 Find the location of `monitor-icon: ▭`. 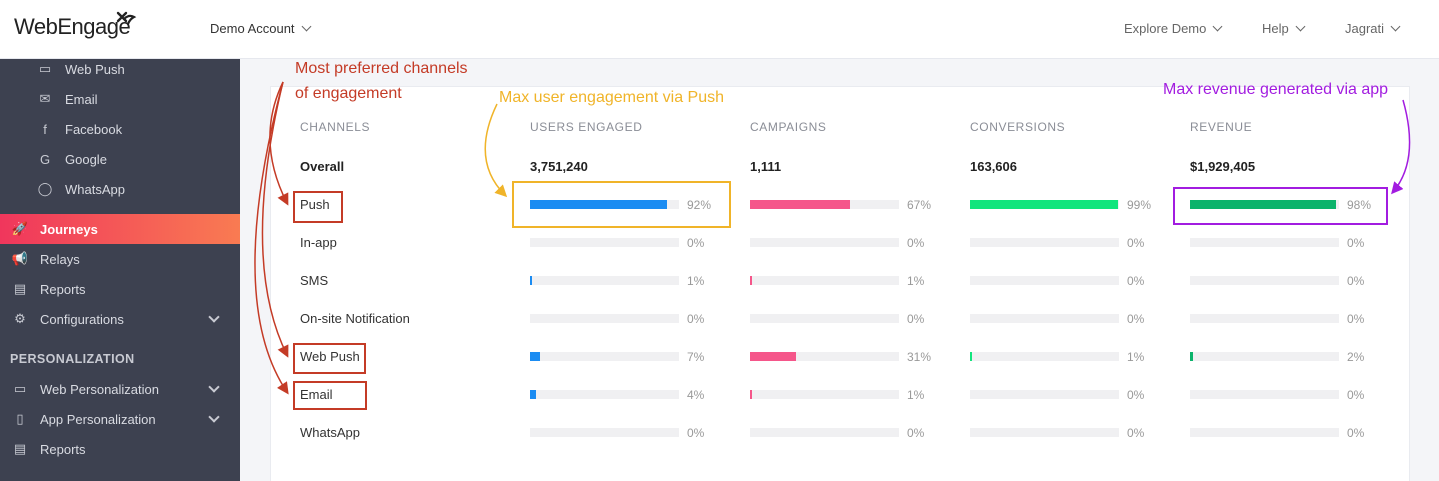

monitor-icon: ▭ is located at coordinates (20, 388).